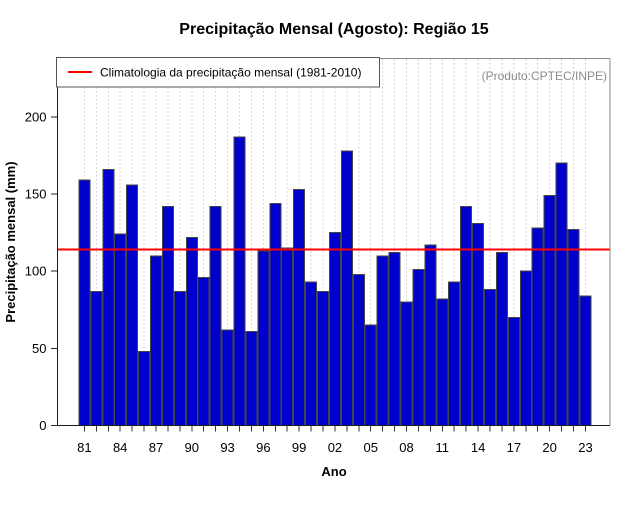 The width and height of the screenshot is (640, 505). I want to click on bar-2019, so click(537, 326).